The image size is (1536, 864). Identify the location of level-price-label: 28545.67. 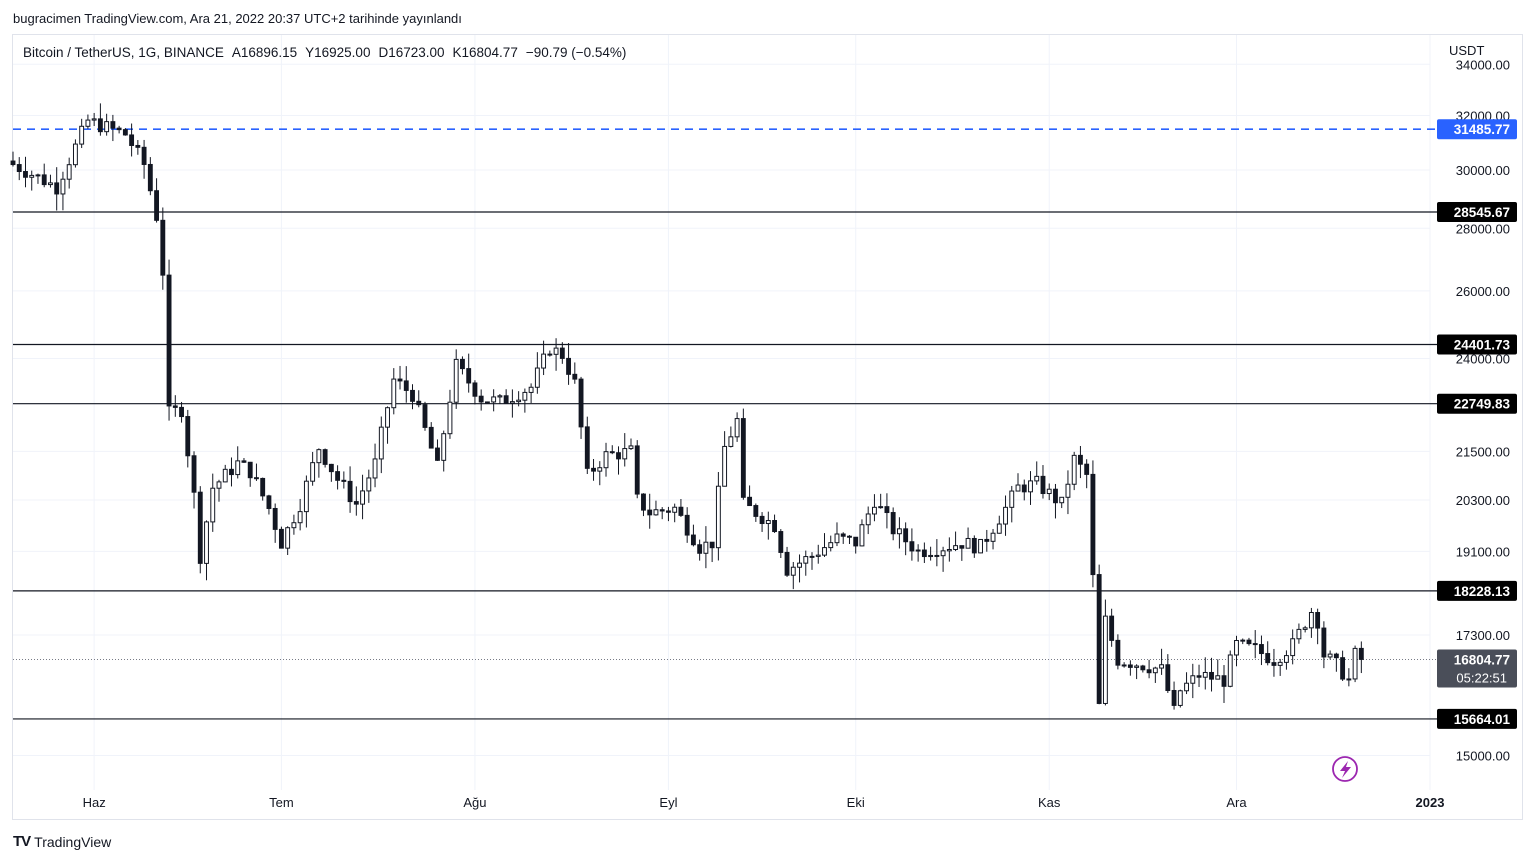
(1477, 211).